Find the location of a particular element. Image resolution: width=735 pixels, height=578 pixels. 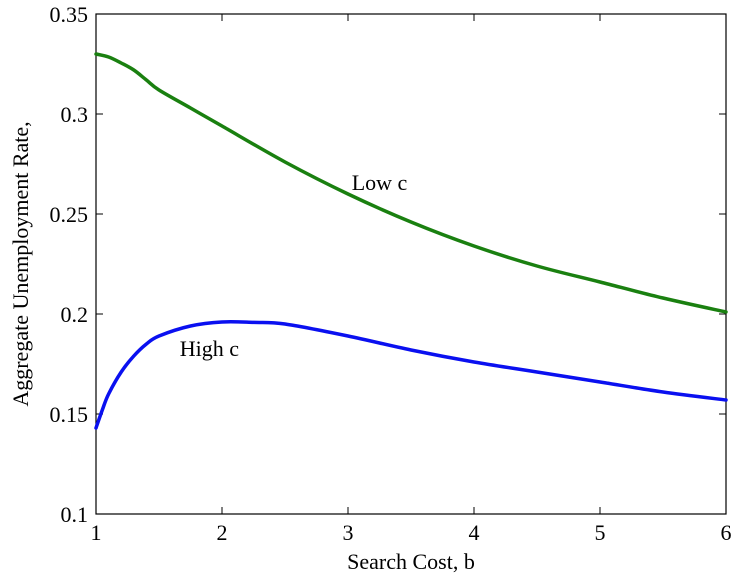

x-tick-label: 1 is located at coordinates (96, 532).